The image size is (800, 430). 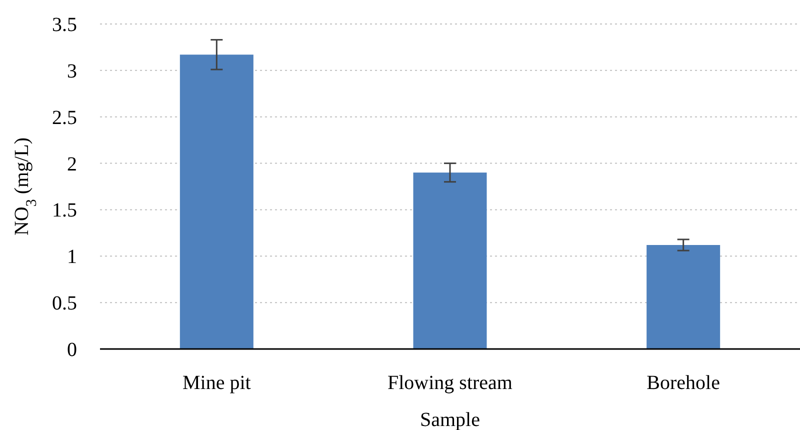 I want to click on y-tick-label: 2.5, so click(x=64, y=117).